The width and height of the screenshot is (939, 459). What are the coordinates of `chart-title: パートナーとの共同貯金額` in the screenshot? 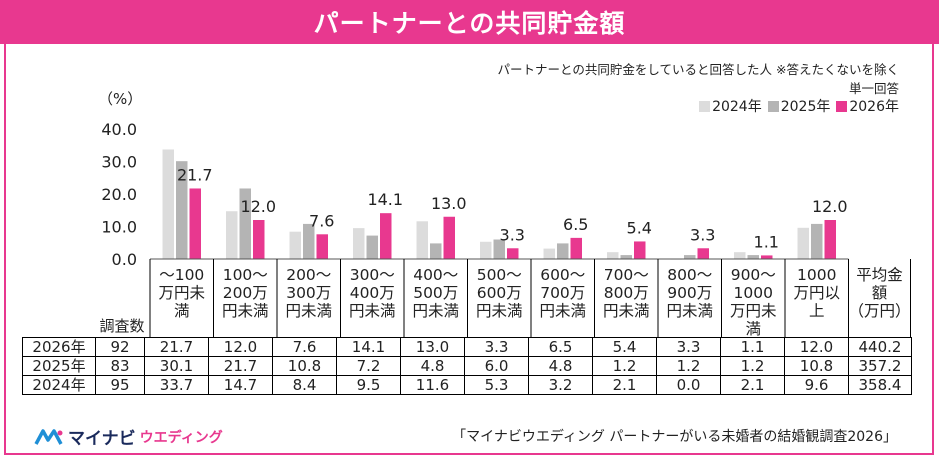 It's located at (469, 23).